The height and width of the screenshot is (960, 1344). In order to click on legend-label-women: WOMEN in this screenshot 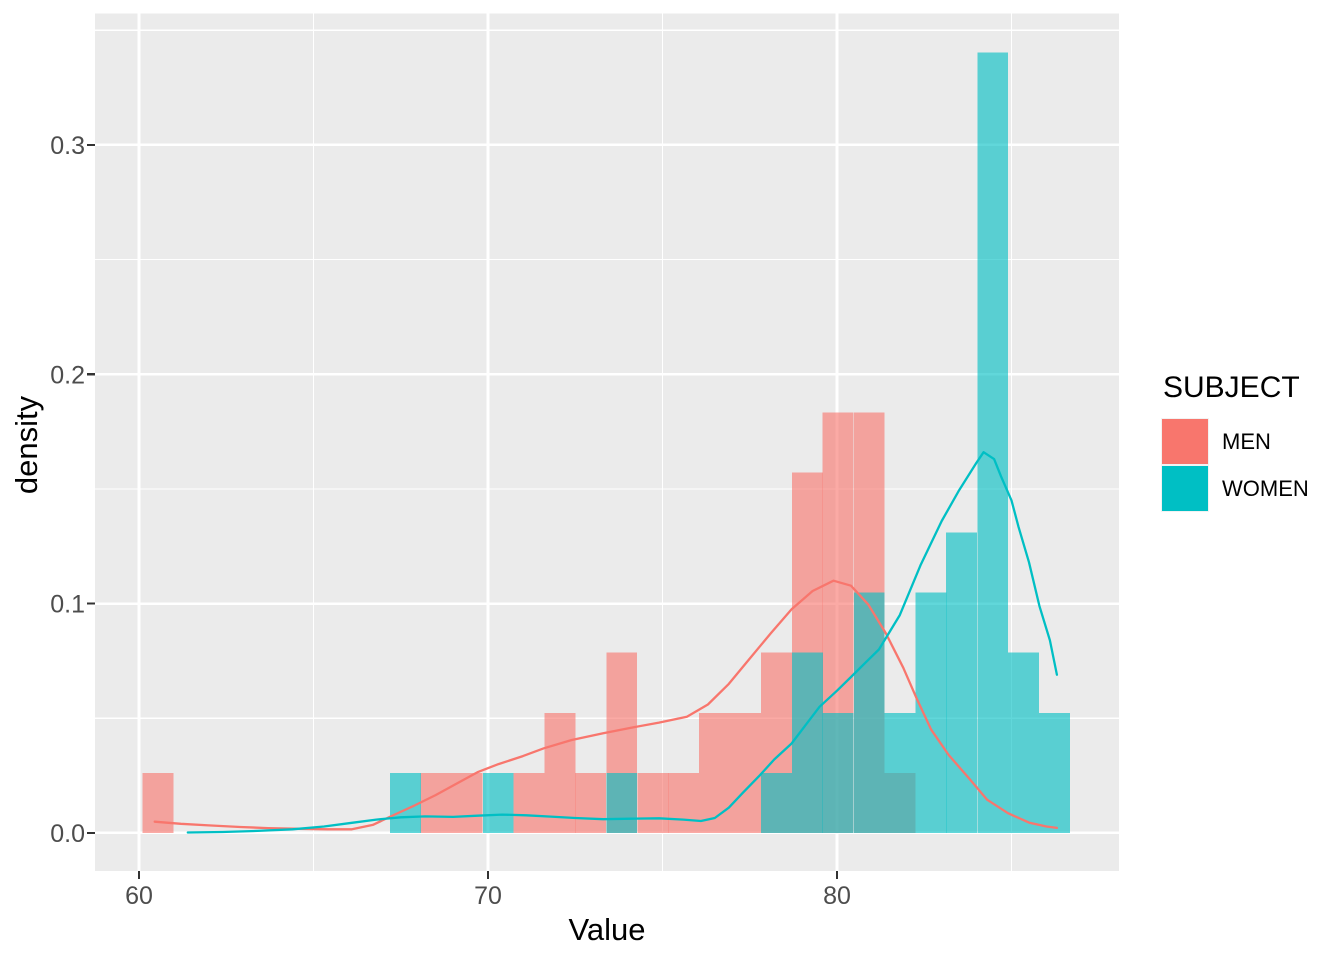, I will do `click(1265, 488)`.